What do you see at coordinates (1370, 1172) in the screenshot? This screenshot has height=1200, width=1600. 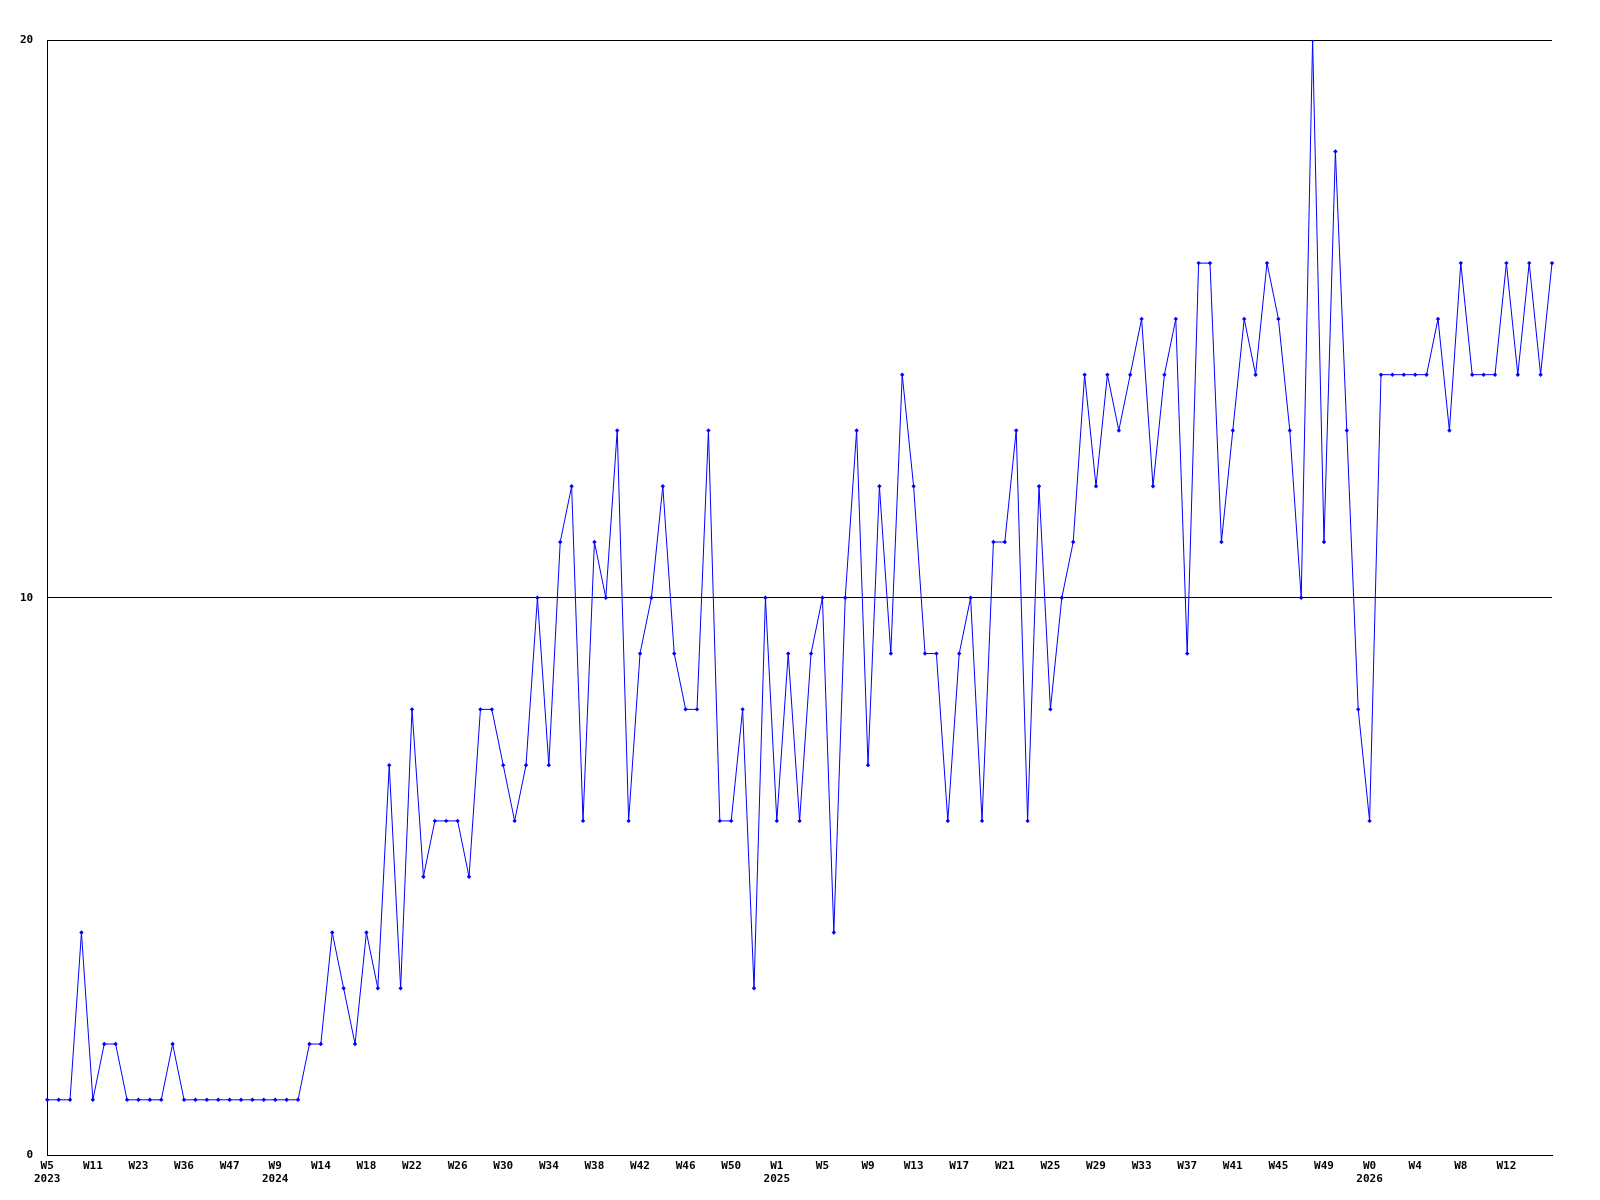 I see `x-tick-label: W0 2026` at bounding box center [1370, 1172].